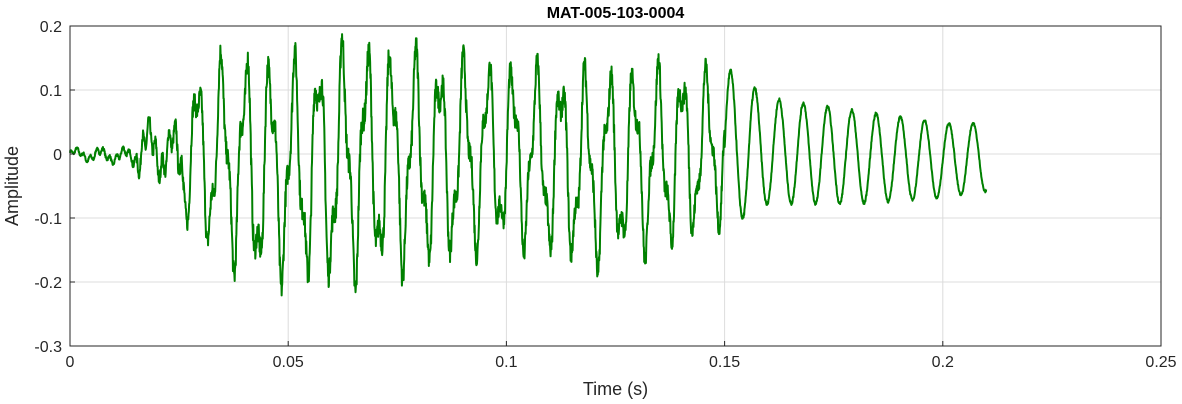 Image resolution: width=1182 pixels, height=404 pixels. I want to click on y-tick-label: 0.2, so click(51, 27).